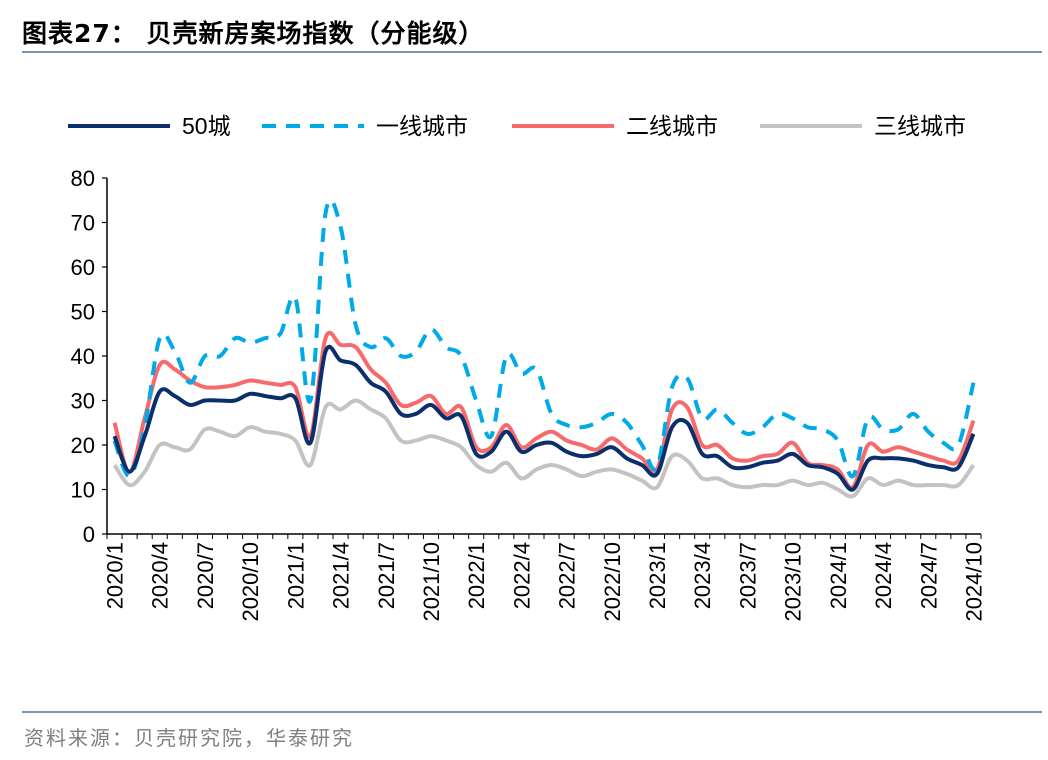  Describe the element at coordinates (793, 582) in the screenshot. I see `x-tick-label: 2023/10` at that location.